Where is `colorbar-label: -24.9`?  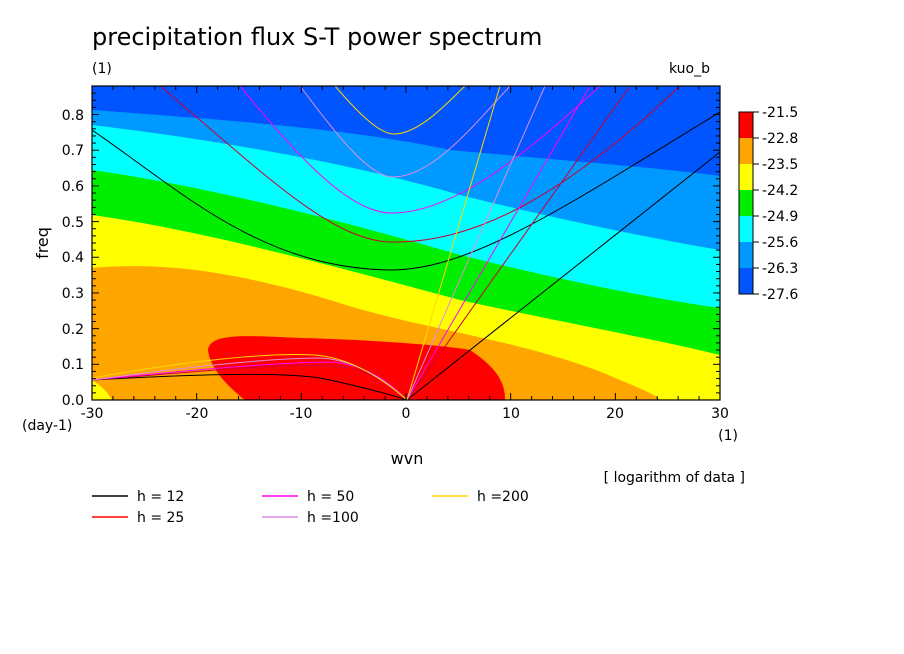
colorbar-label: -24.9 is located at coordinates (780, 217).